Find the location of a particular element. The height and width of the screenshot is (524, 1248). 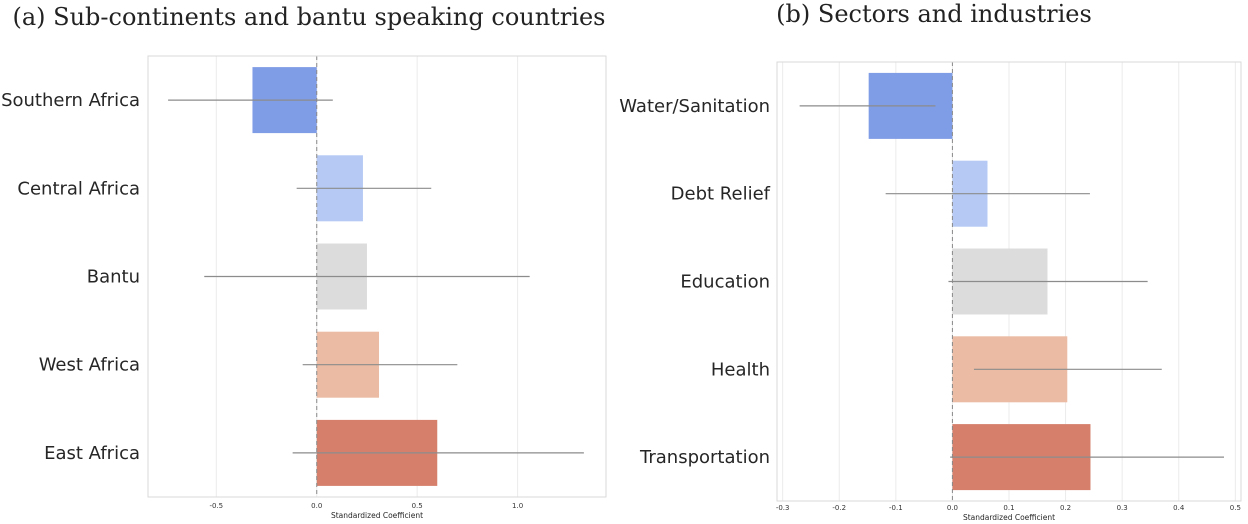

x-tick-label: 0.1 is located at coordinates (1008, 508).